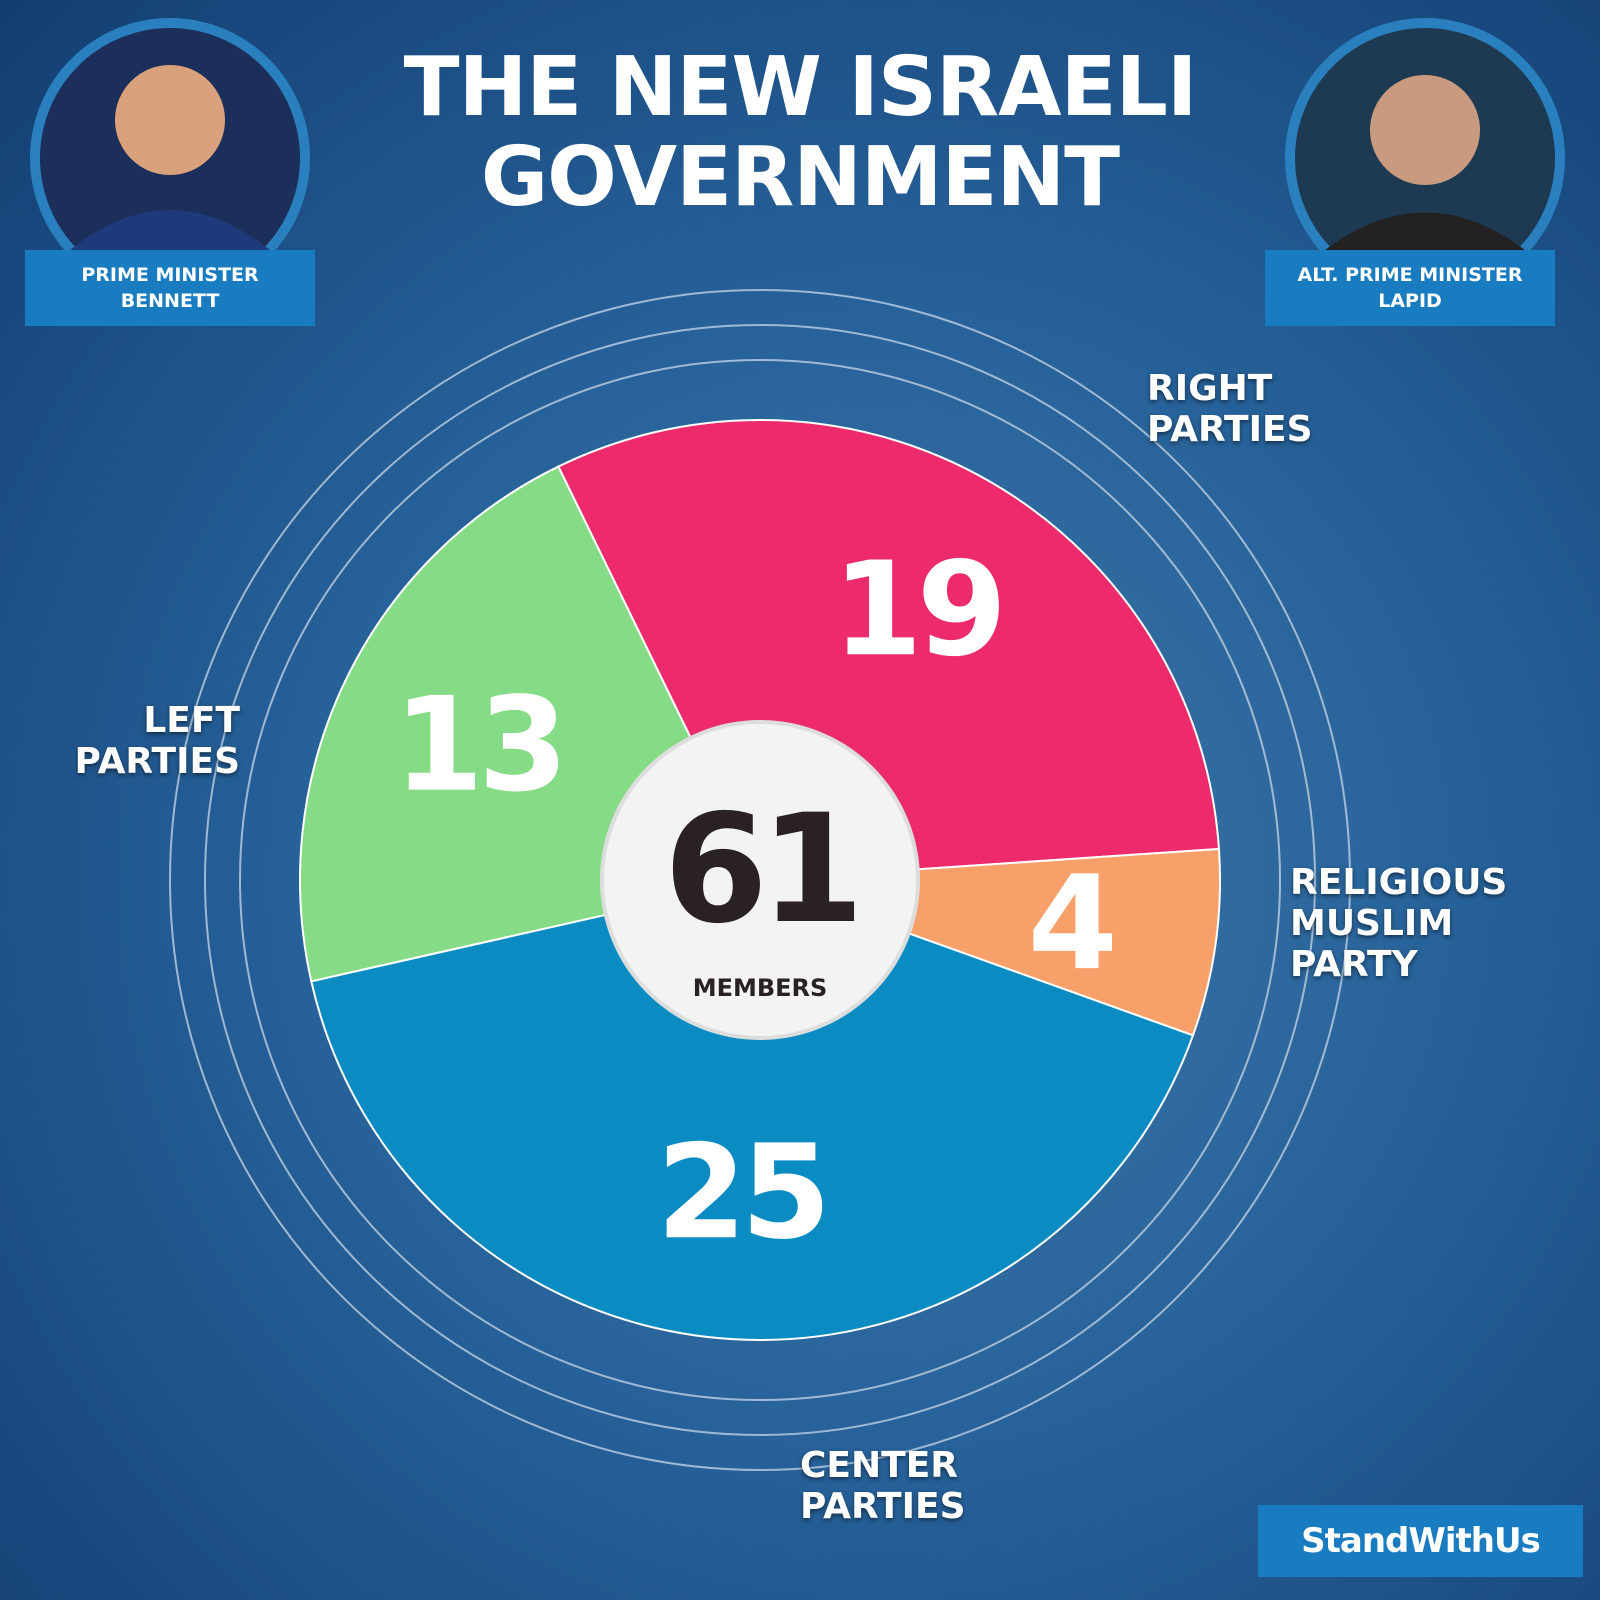 The image size is (1600, 1600). What do you see at coordinates (740, 1192) in the screenshot?
I see `value-label: 25` at bounding box center [740, 1192].